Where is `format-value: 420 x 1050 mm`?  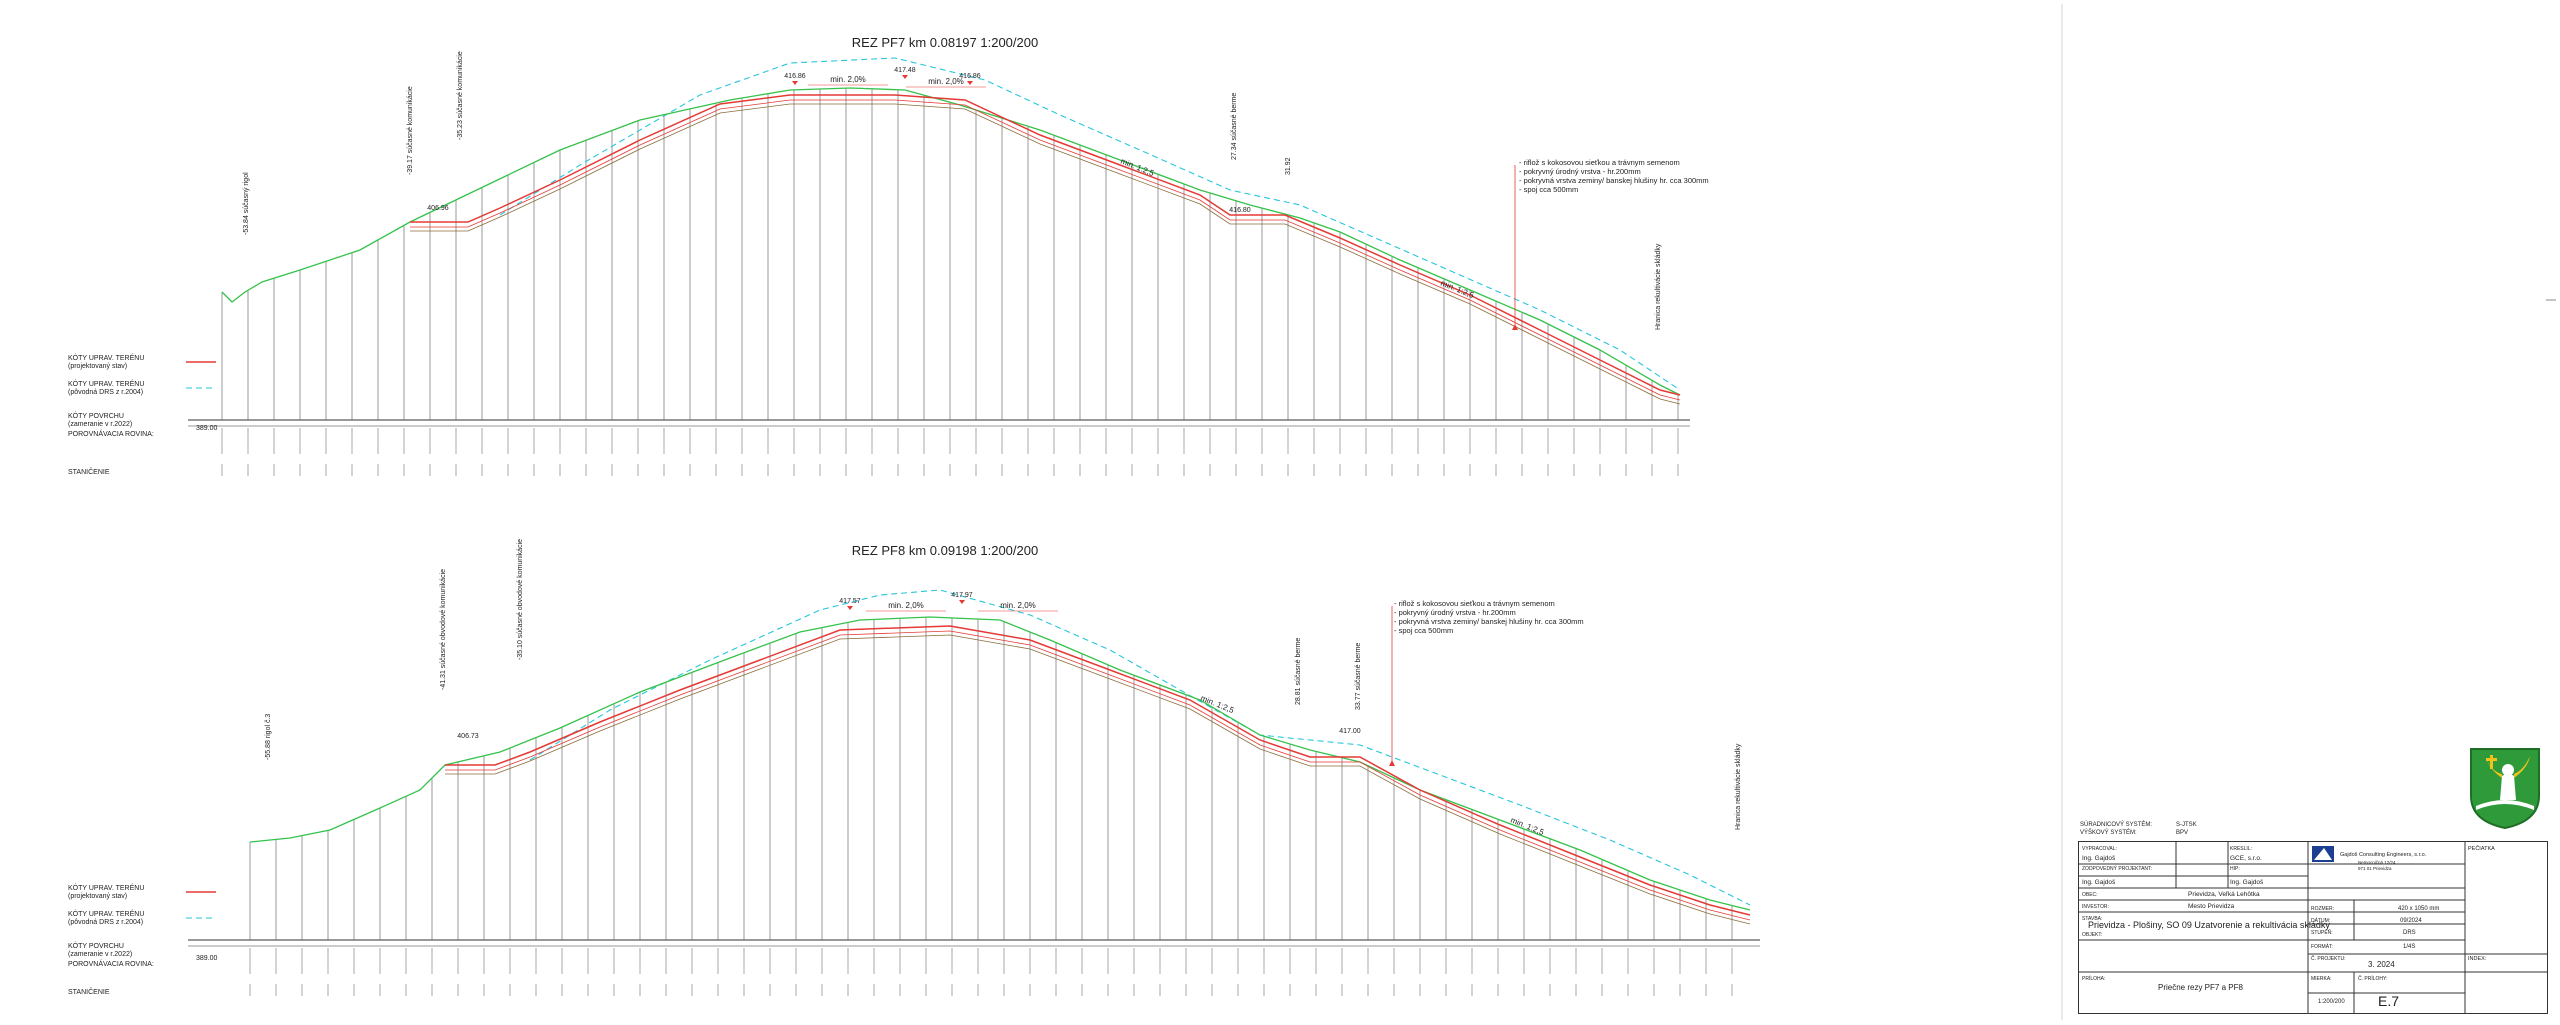 format-value: 420 x 1050 mm is located at coordinates (2418, 909).